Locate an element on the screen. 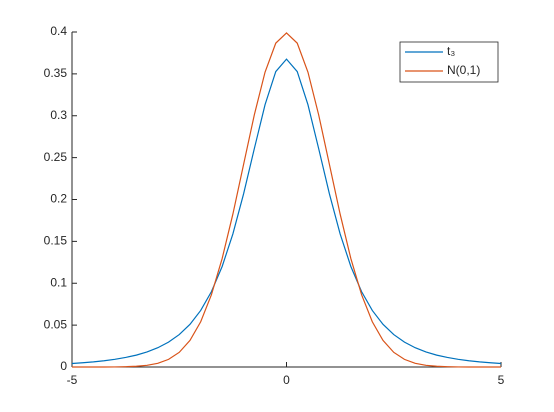  y-tick-label: 0.25 is located at coordinates (56, 157).